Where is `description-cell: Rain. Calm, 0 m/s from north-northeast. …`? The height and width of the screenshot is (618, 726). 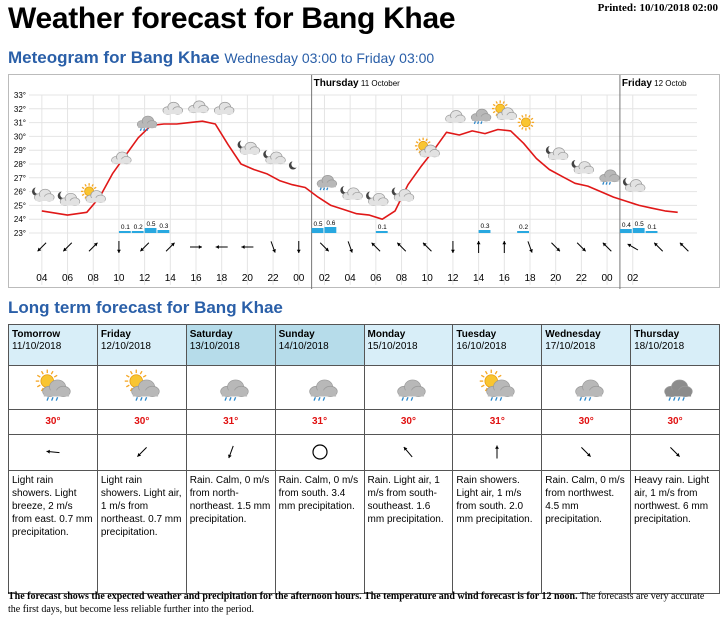
description-cell: Rain. Calm, 0 m/s from north-northeast. … is located at coordinates (230, 532).